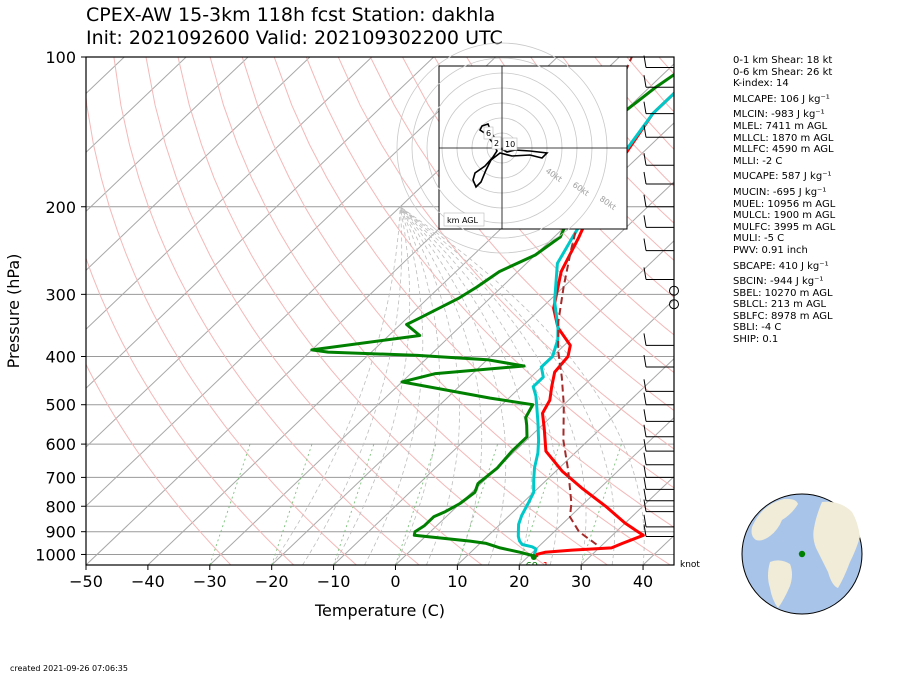  I want to click on calm-wind-marker, so click(674, 304).